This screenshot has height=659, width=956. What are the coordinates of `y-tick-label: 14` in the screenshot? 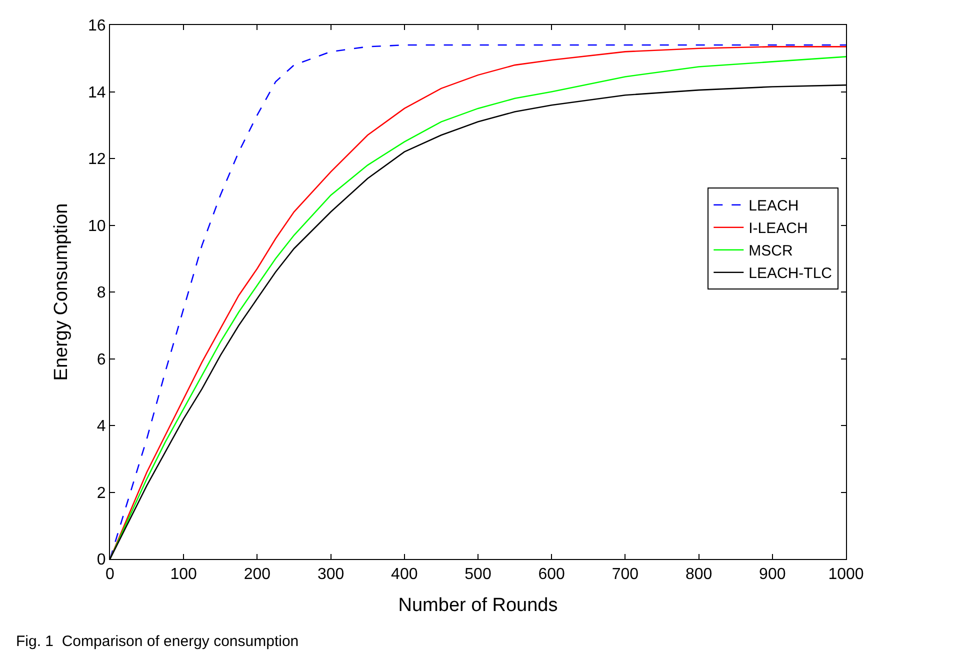 It's located at (97, 93).